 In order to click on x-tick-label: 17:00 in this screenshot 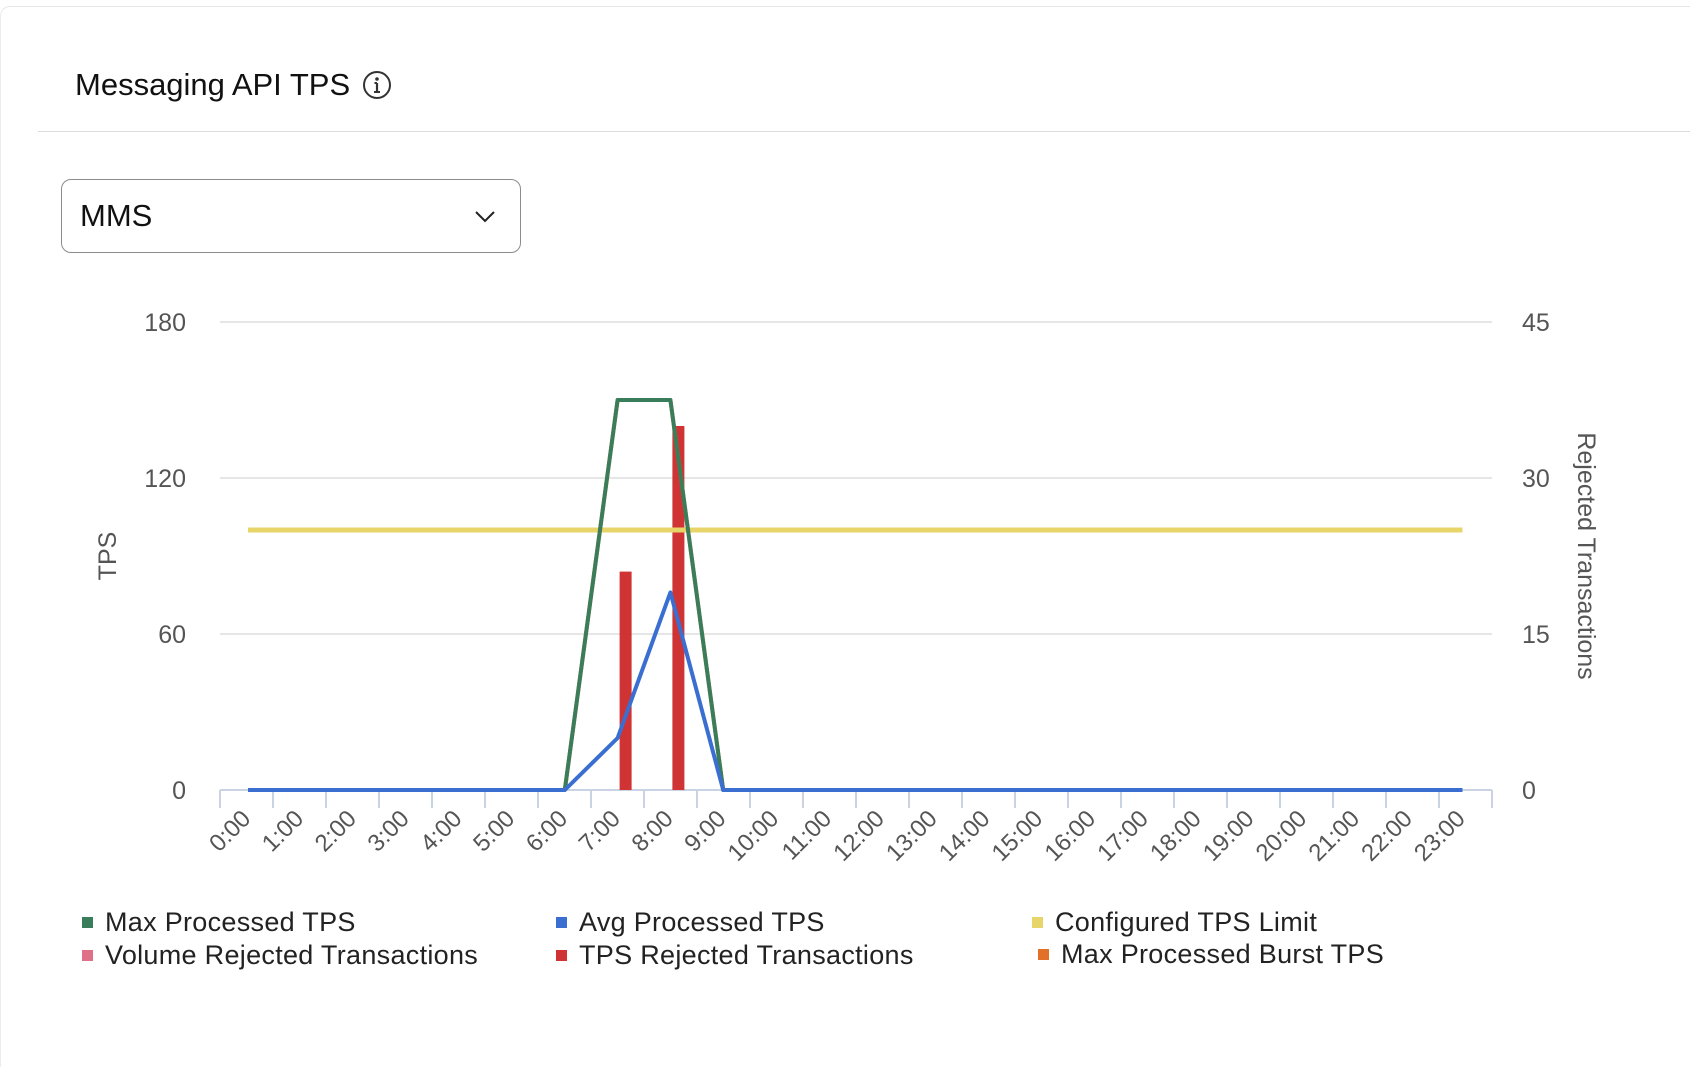, I will do `click(1123, 836)`.